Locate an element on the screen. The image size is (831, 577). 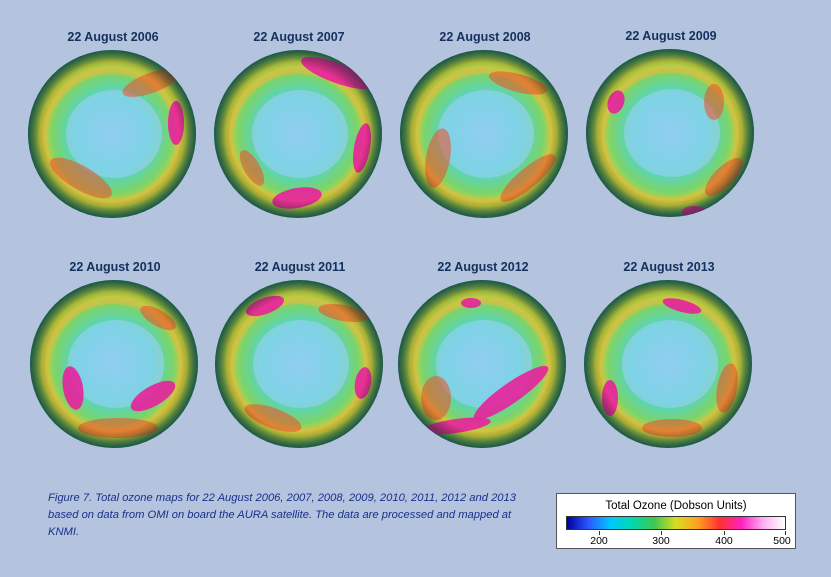
ozone-map-panel-2006: 22 August 2006 is located at coordinates (113, 135).